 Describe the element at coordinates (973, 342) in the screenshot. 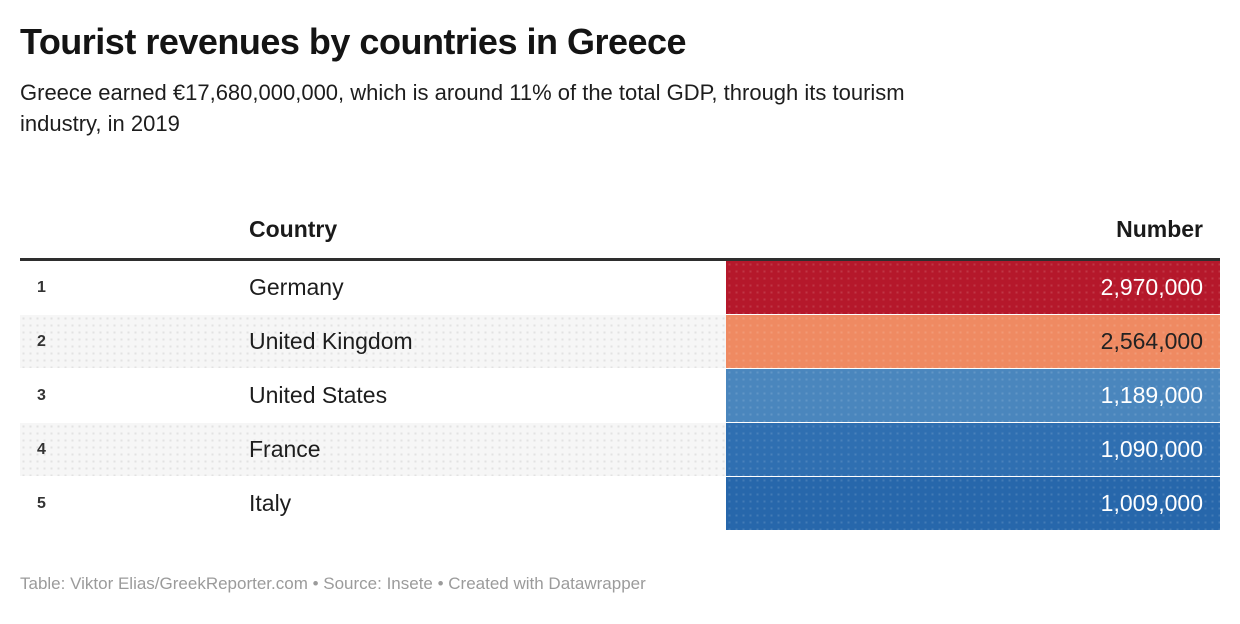

I see `number-cell: 2,564,000` at that location.